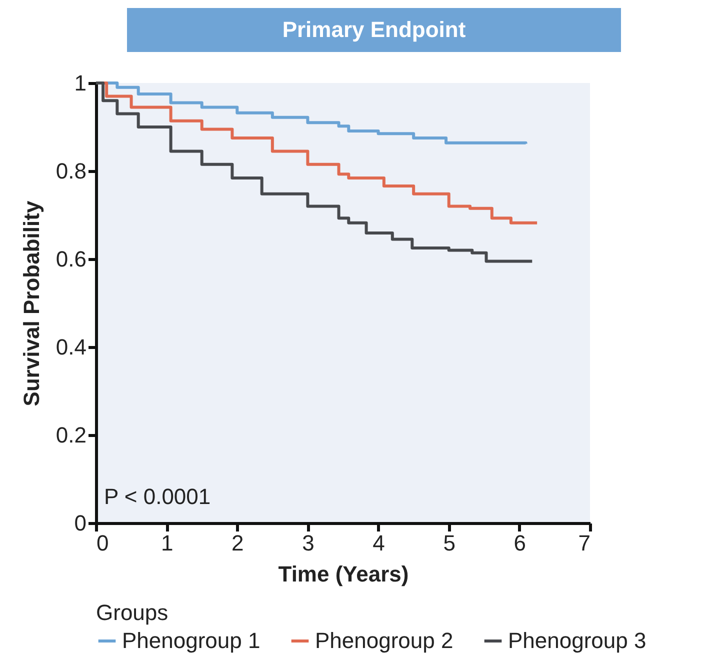 The height and width of the screenshot is (668, 713). Describe the element at coordinates (71, 171) in the screenshot. I see `y-tick-label: 0.8` at that location.